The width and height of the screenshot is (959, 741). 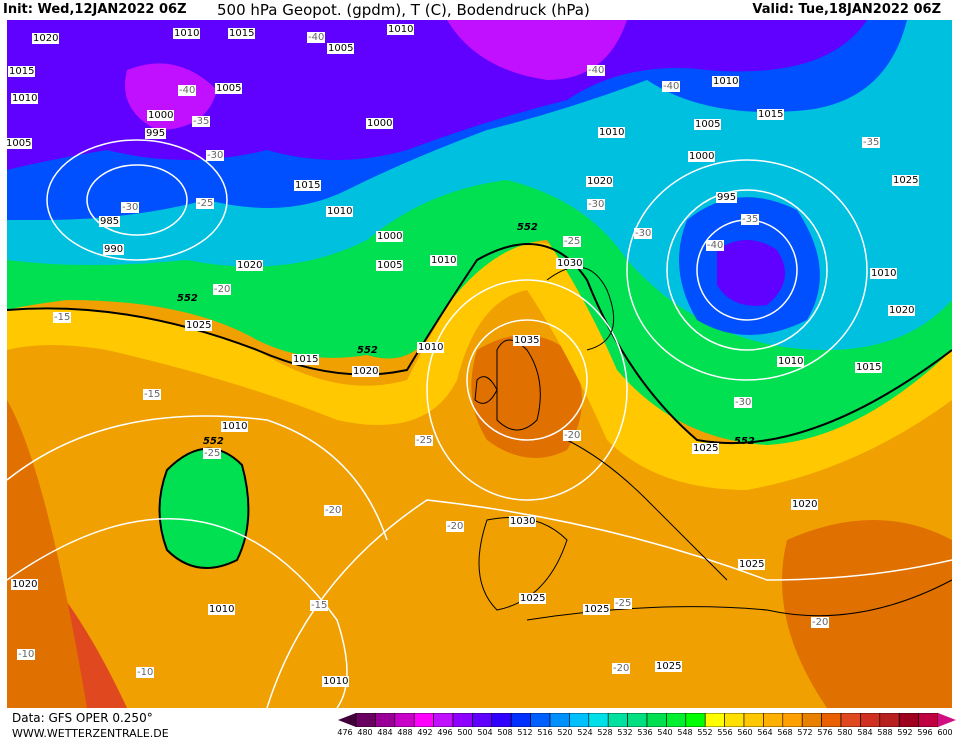 I want to click on magenta-region, so click(x=376, y=75).